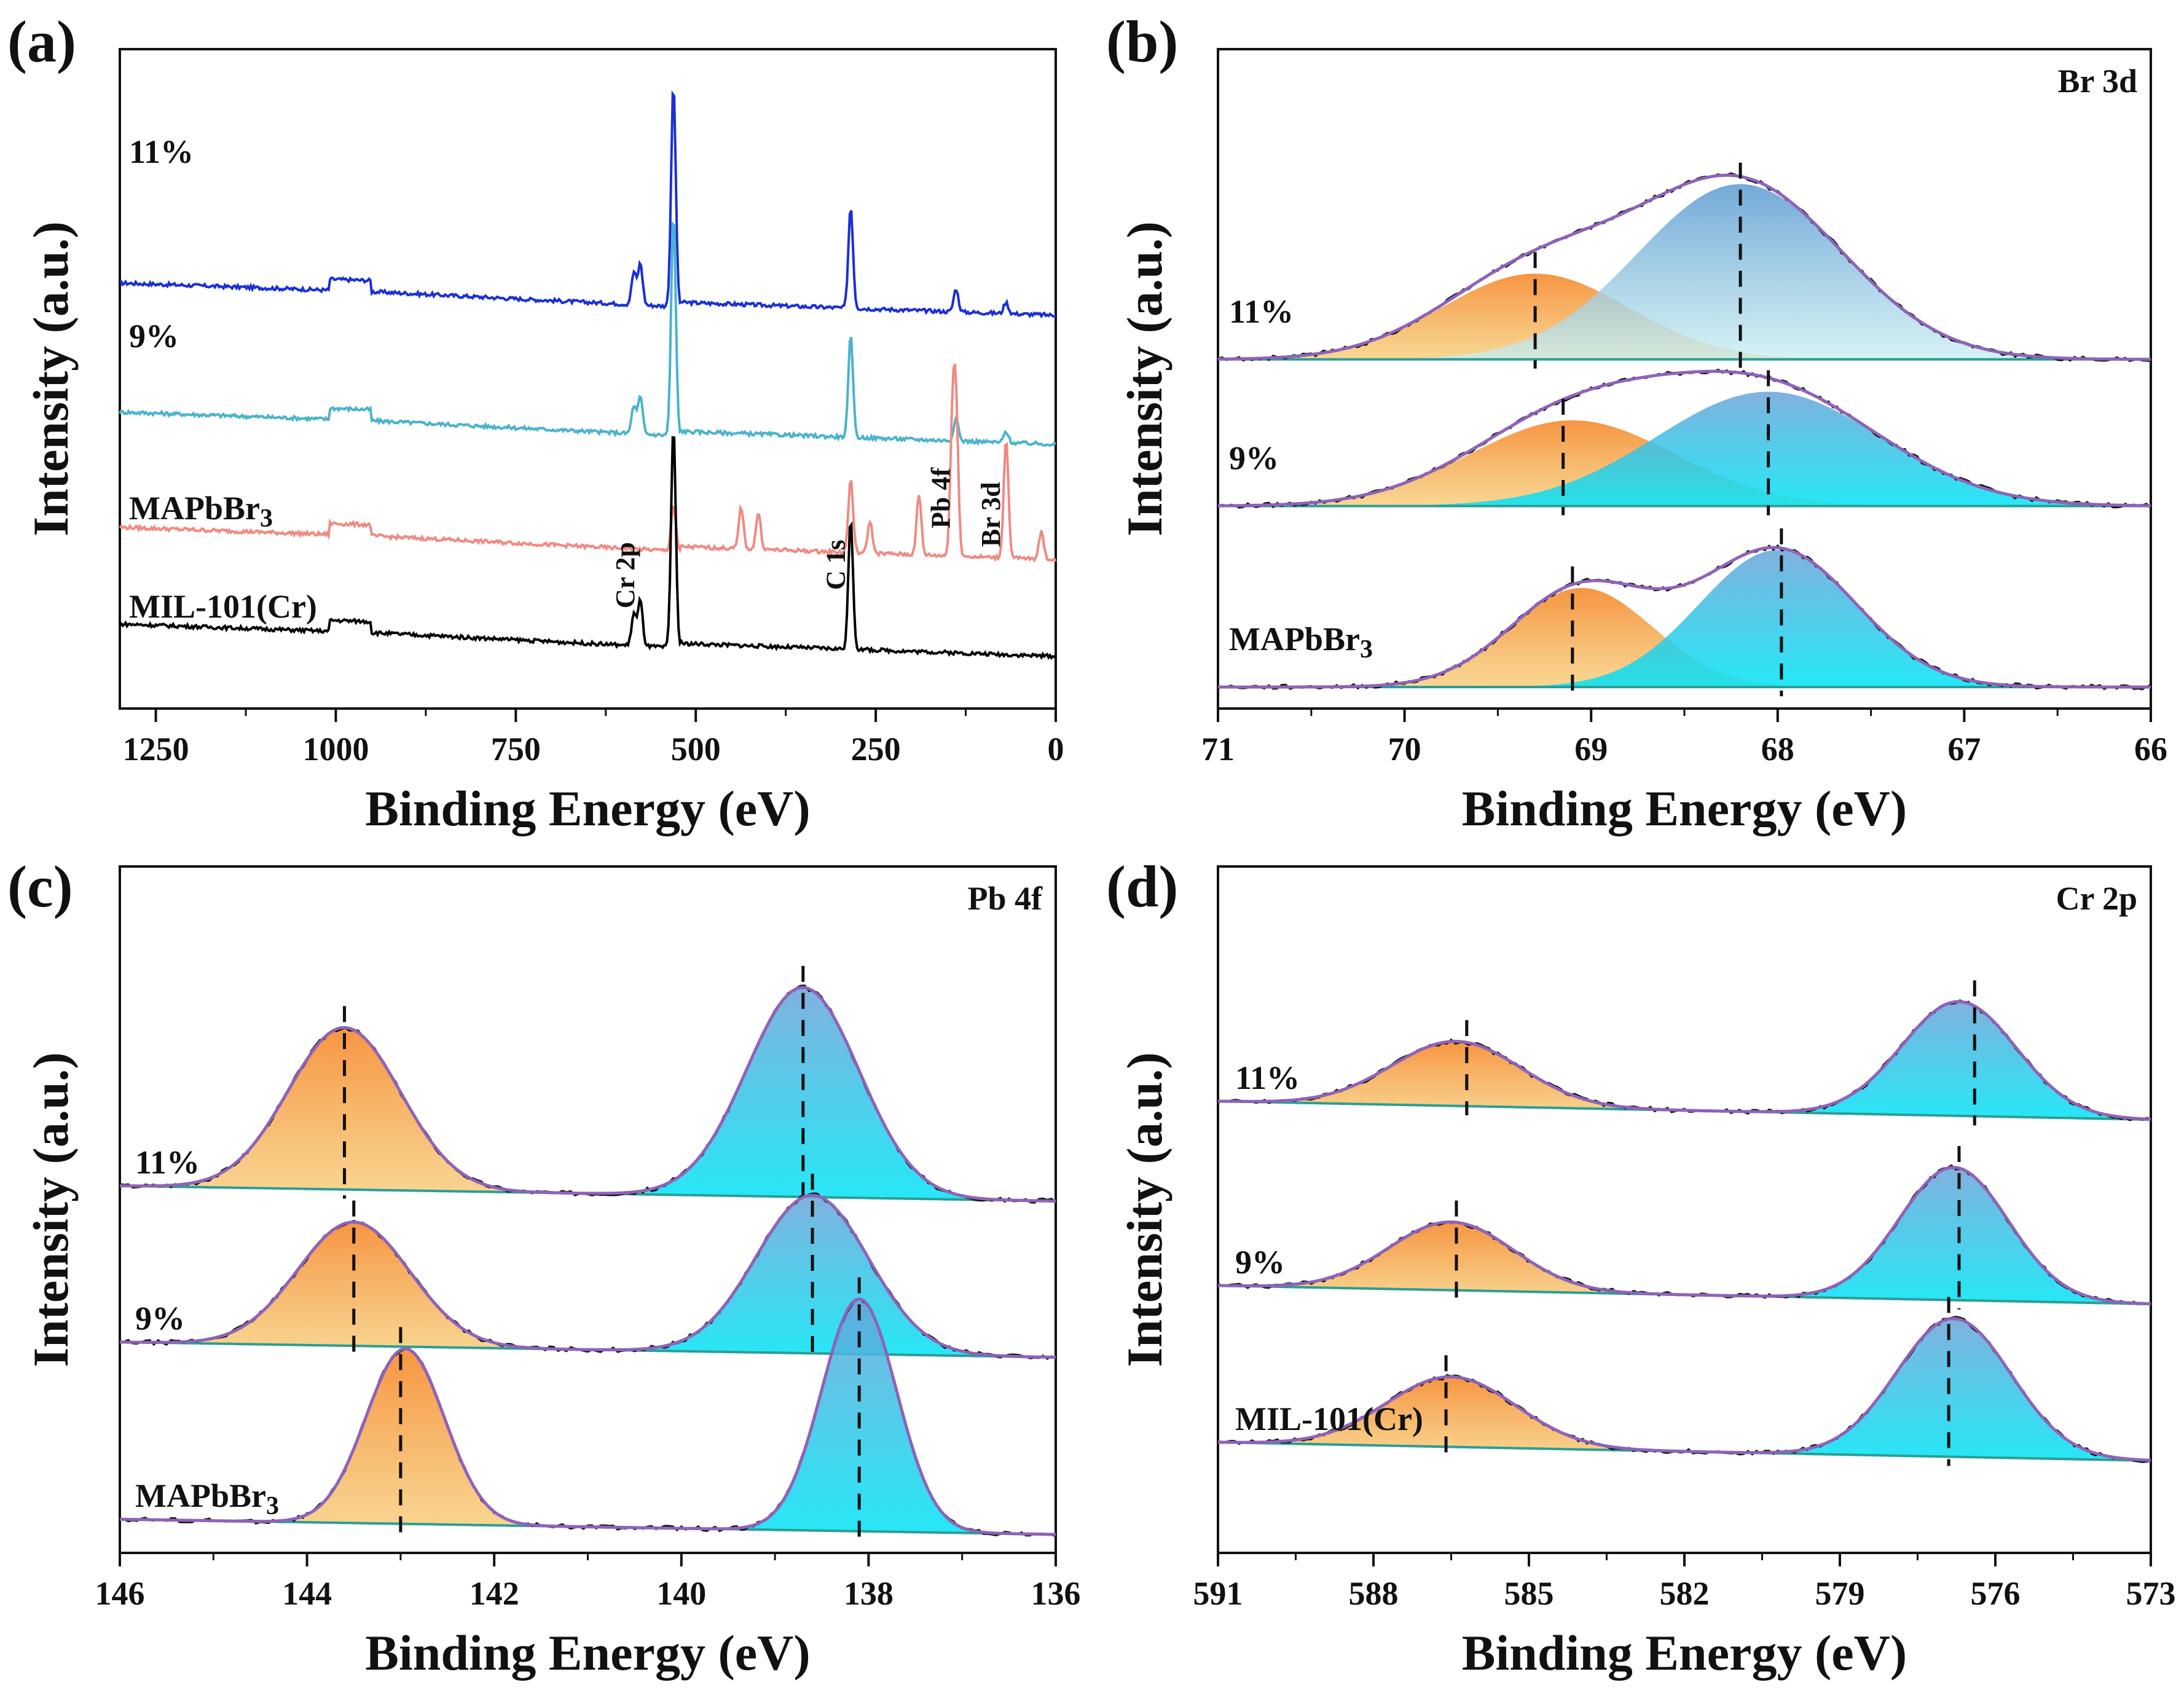 This screenshot has width=2184, height=1701. I want to click on x-tick-label: 579, so click(1840, 1593).